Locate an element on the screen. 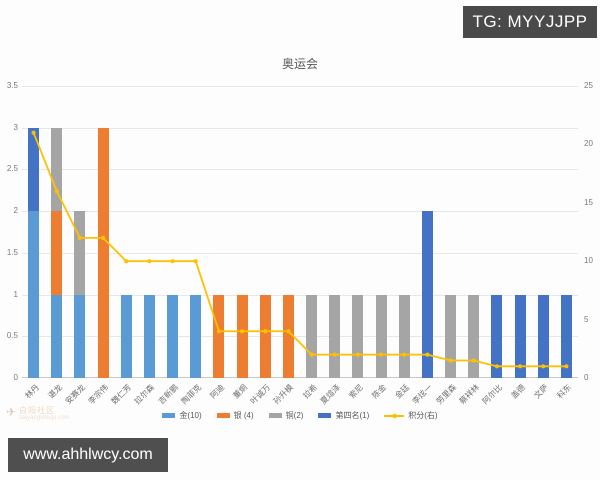 The image size is (600, 480). category-label: 文萨 is located at coordinates (541, 391).